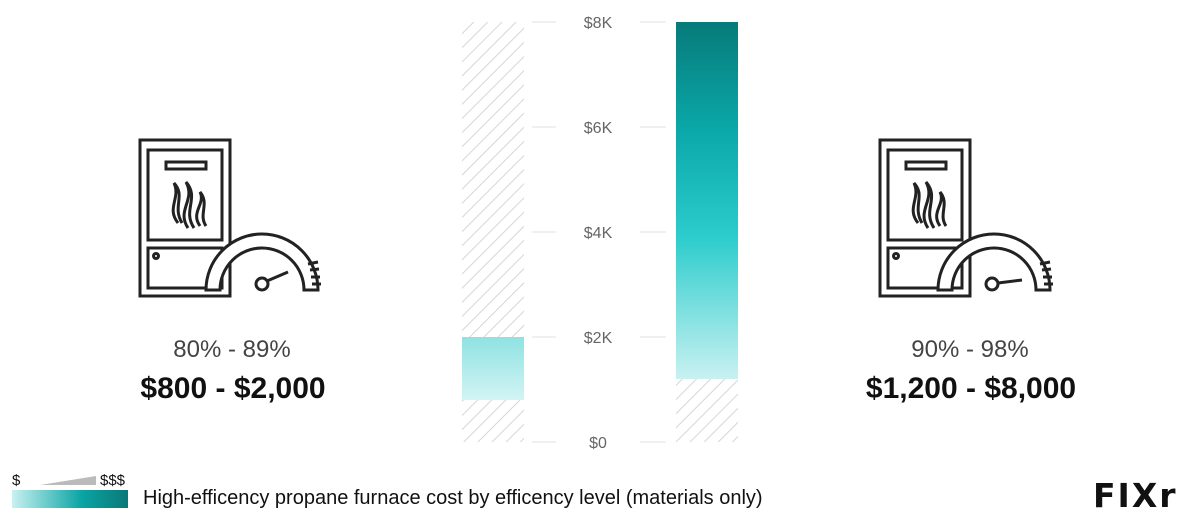  What do you see at coordinates (113, 480) in the screenshot?
I see `legend-high-label: $$$` at bounding box center [113, 480].